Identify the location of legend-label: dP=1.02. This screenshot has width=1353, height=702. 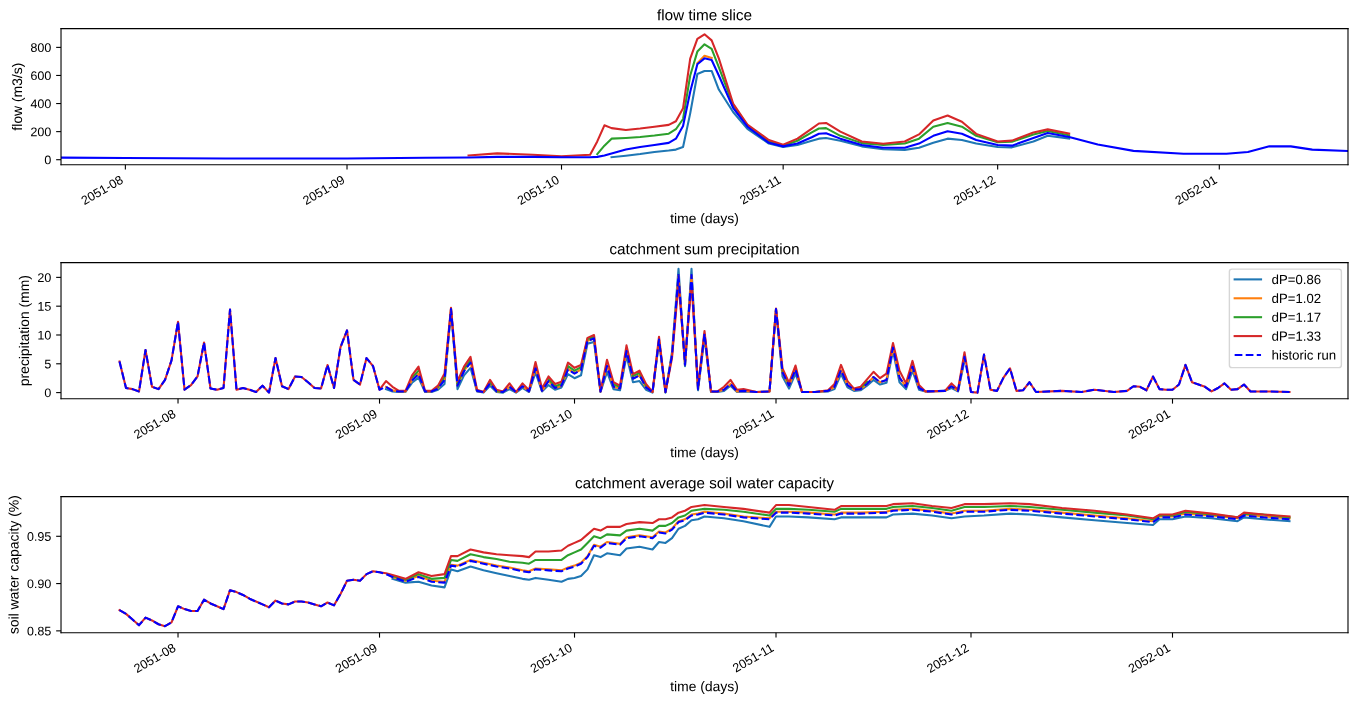
(1296, 298).